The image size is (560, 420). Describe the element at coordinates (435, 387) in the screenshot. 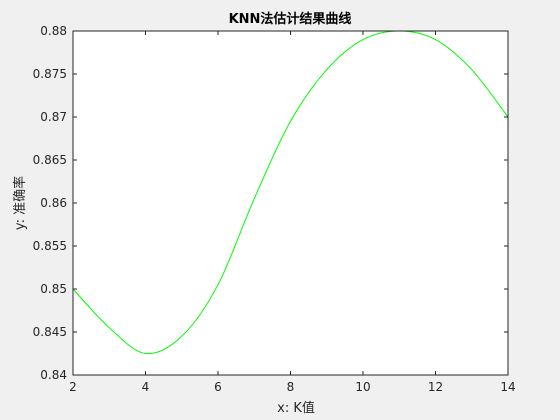

I see `x-tick-label: 12` at that location.